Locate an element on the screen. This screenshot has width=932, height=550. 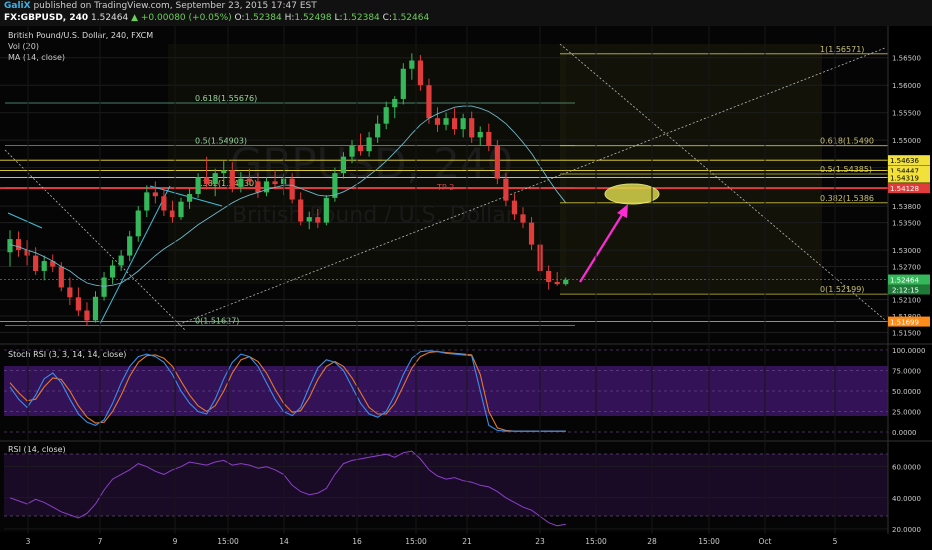
low-label: L: is located at coordinates (338, 18).